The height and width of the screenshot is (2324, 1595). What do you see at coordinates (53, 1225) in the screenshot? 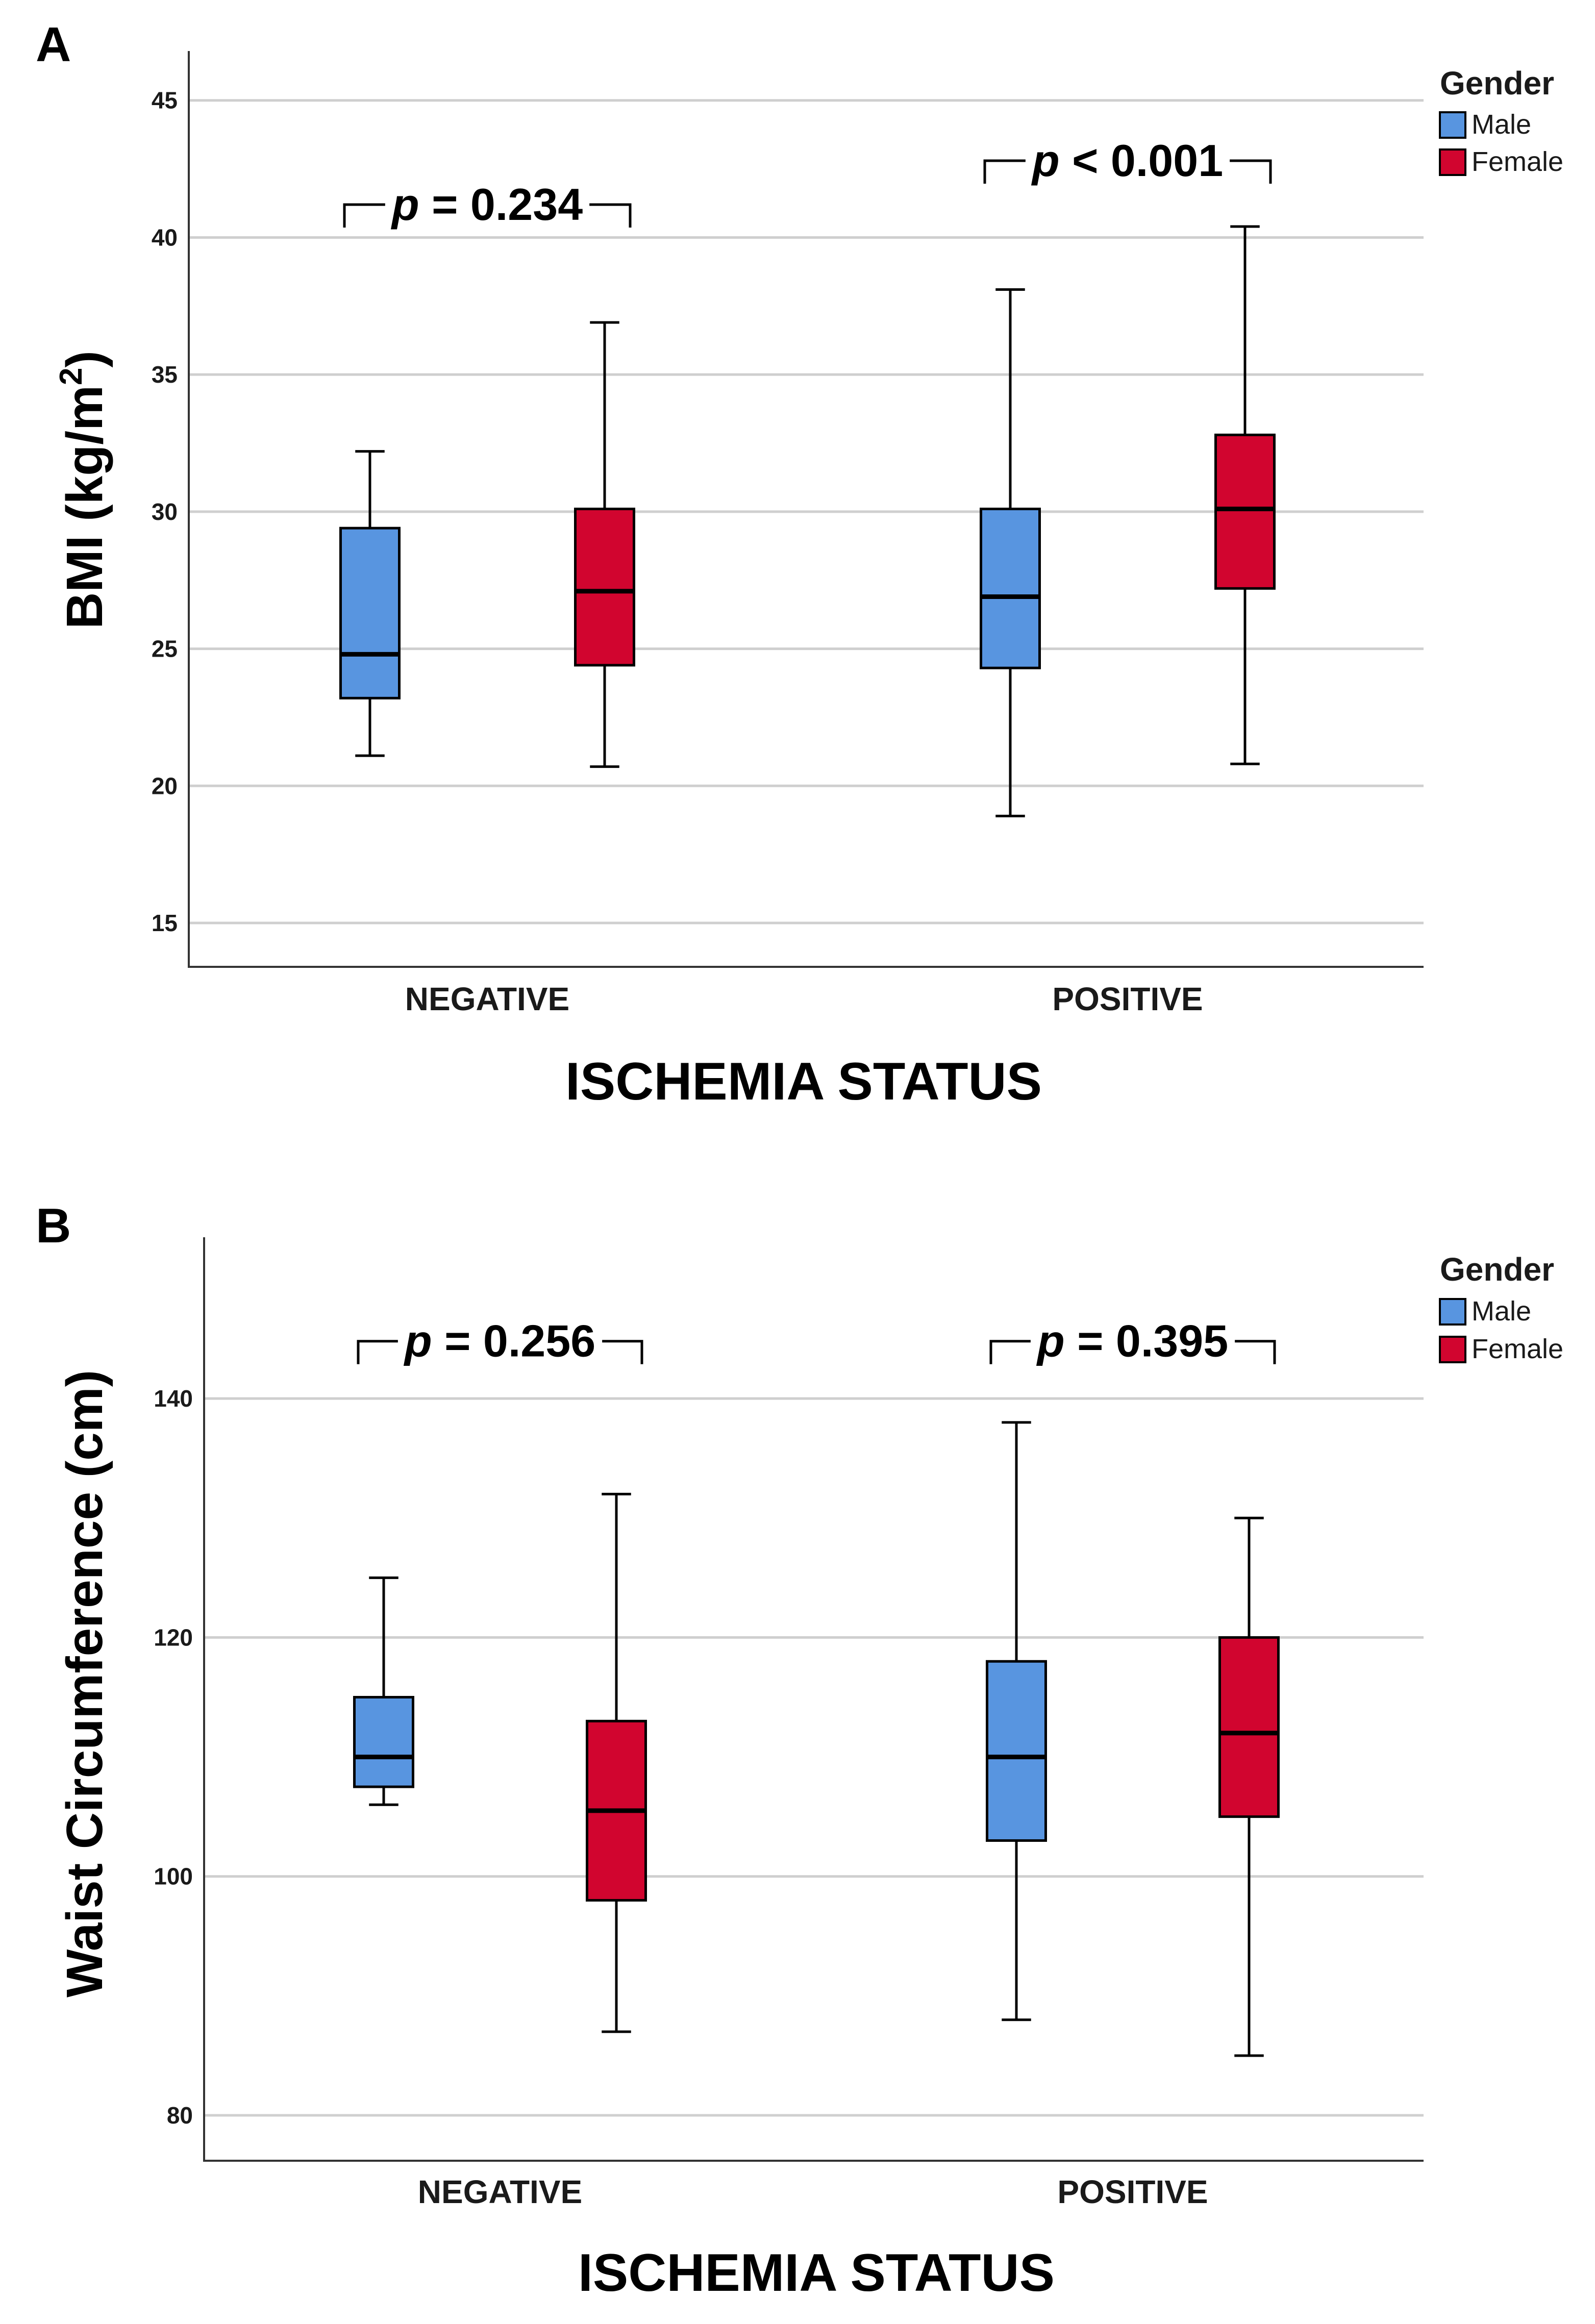
I see `panel-letter: B` at bounding box center [53, 1225].